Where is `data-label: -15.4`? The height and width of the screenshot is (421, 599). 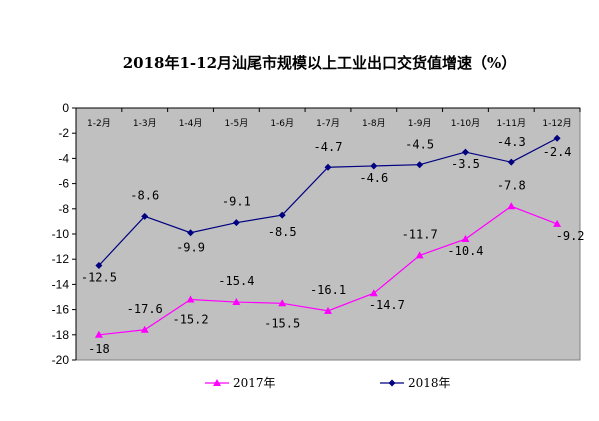 data-label: -15.4 is located at coordinates (236, 281).